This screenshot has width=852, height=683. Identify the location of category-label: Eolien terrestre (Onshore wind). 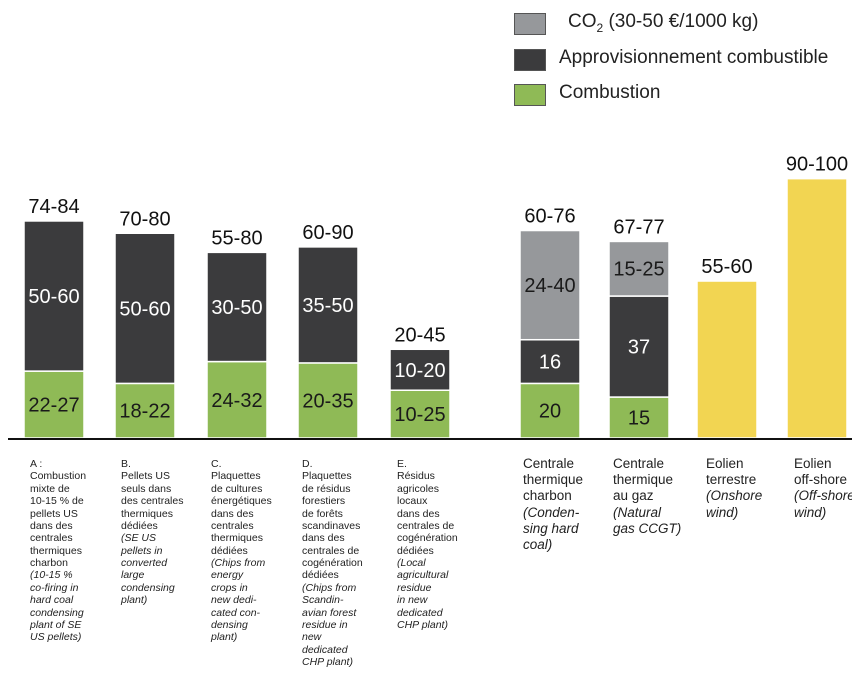
(734, 488).